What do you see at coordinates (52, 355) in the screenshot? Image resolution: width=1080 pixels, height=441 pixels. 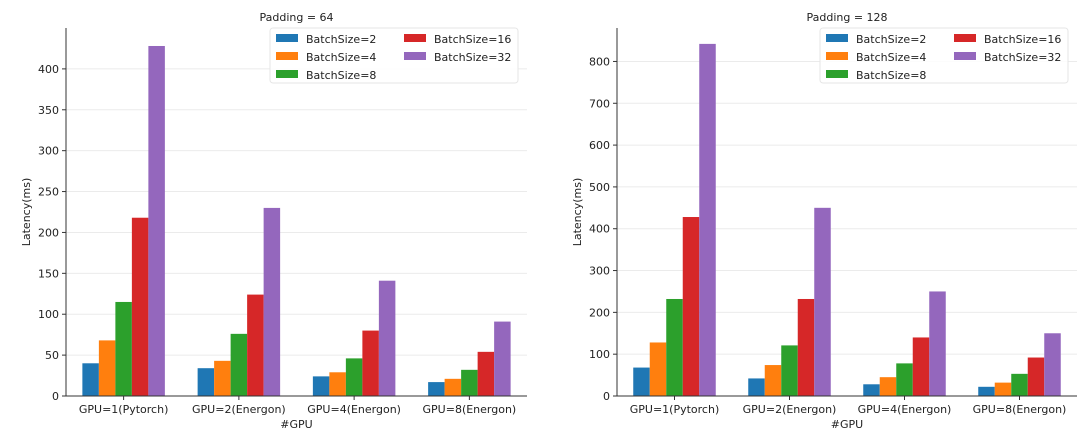 I see `y-tick-label: 50` at bounding box center [52, 355].